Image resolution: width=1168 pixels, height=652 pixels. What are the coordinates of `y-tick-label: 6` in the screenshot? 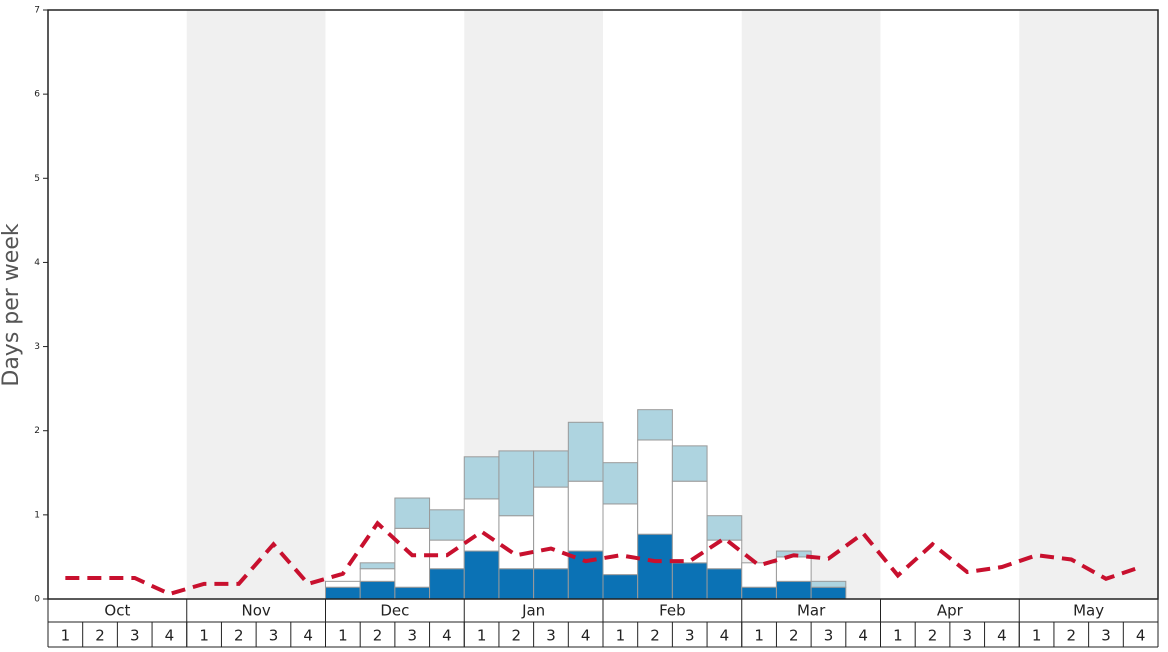 It's located at (37, 95).